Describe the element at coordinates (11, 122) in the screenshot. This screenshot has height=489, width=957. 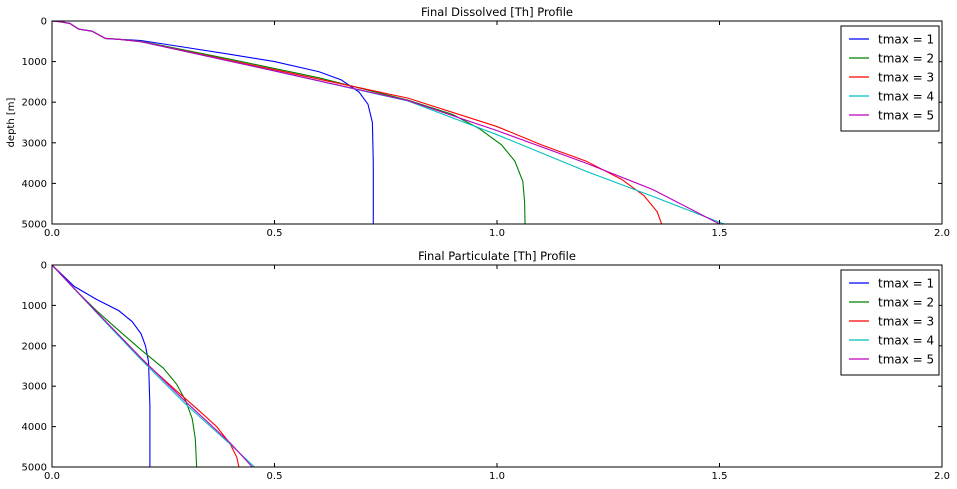
I see `y-axis-label: depth [m]` at that location.